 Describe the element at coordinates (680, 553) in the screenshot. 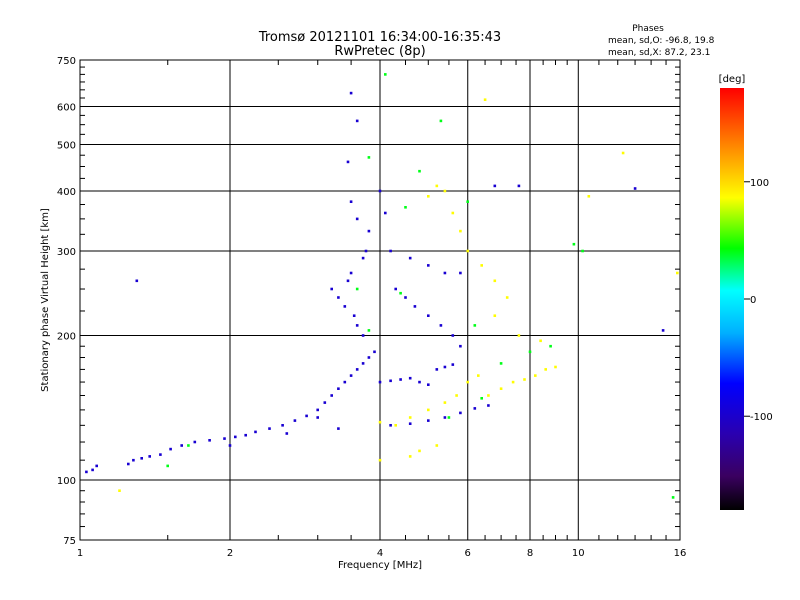

I see `x-tick-label: 16` at that location.